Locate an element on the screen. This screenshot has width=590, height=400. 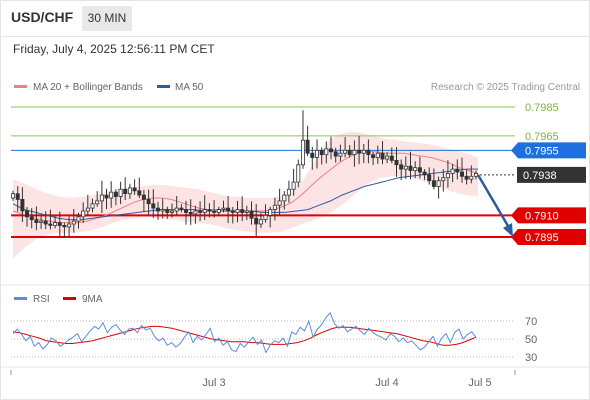
legend-label-ma50: MA 50 is located at coordinates (189, 87).